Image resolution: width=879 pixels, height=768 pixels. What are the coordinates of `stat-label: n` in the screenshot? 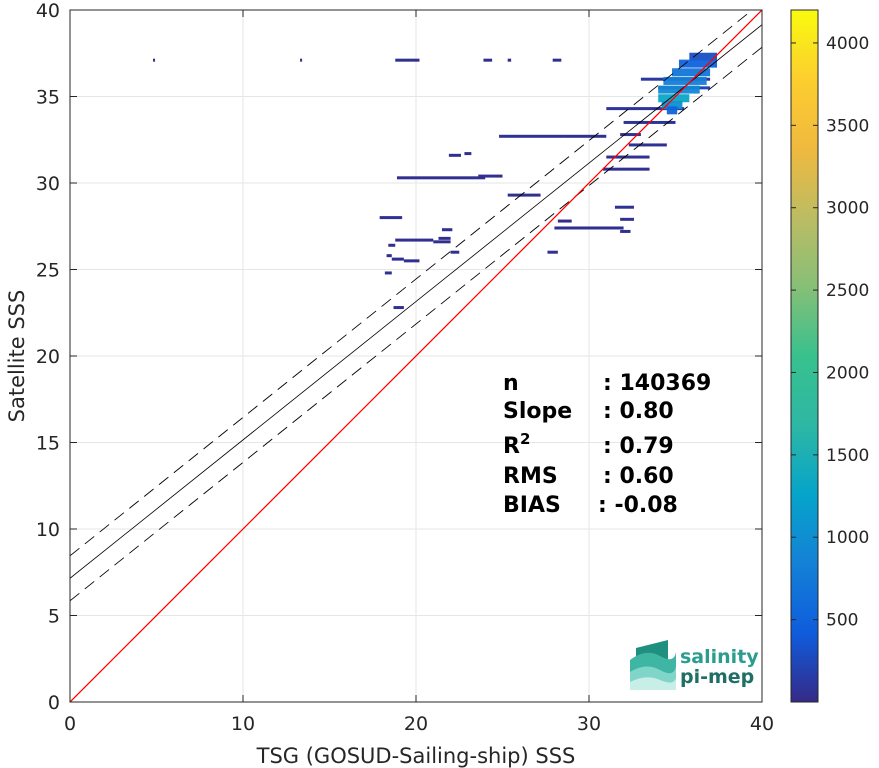 It's located at (511, 383).